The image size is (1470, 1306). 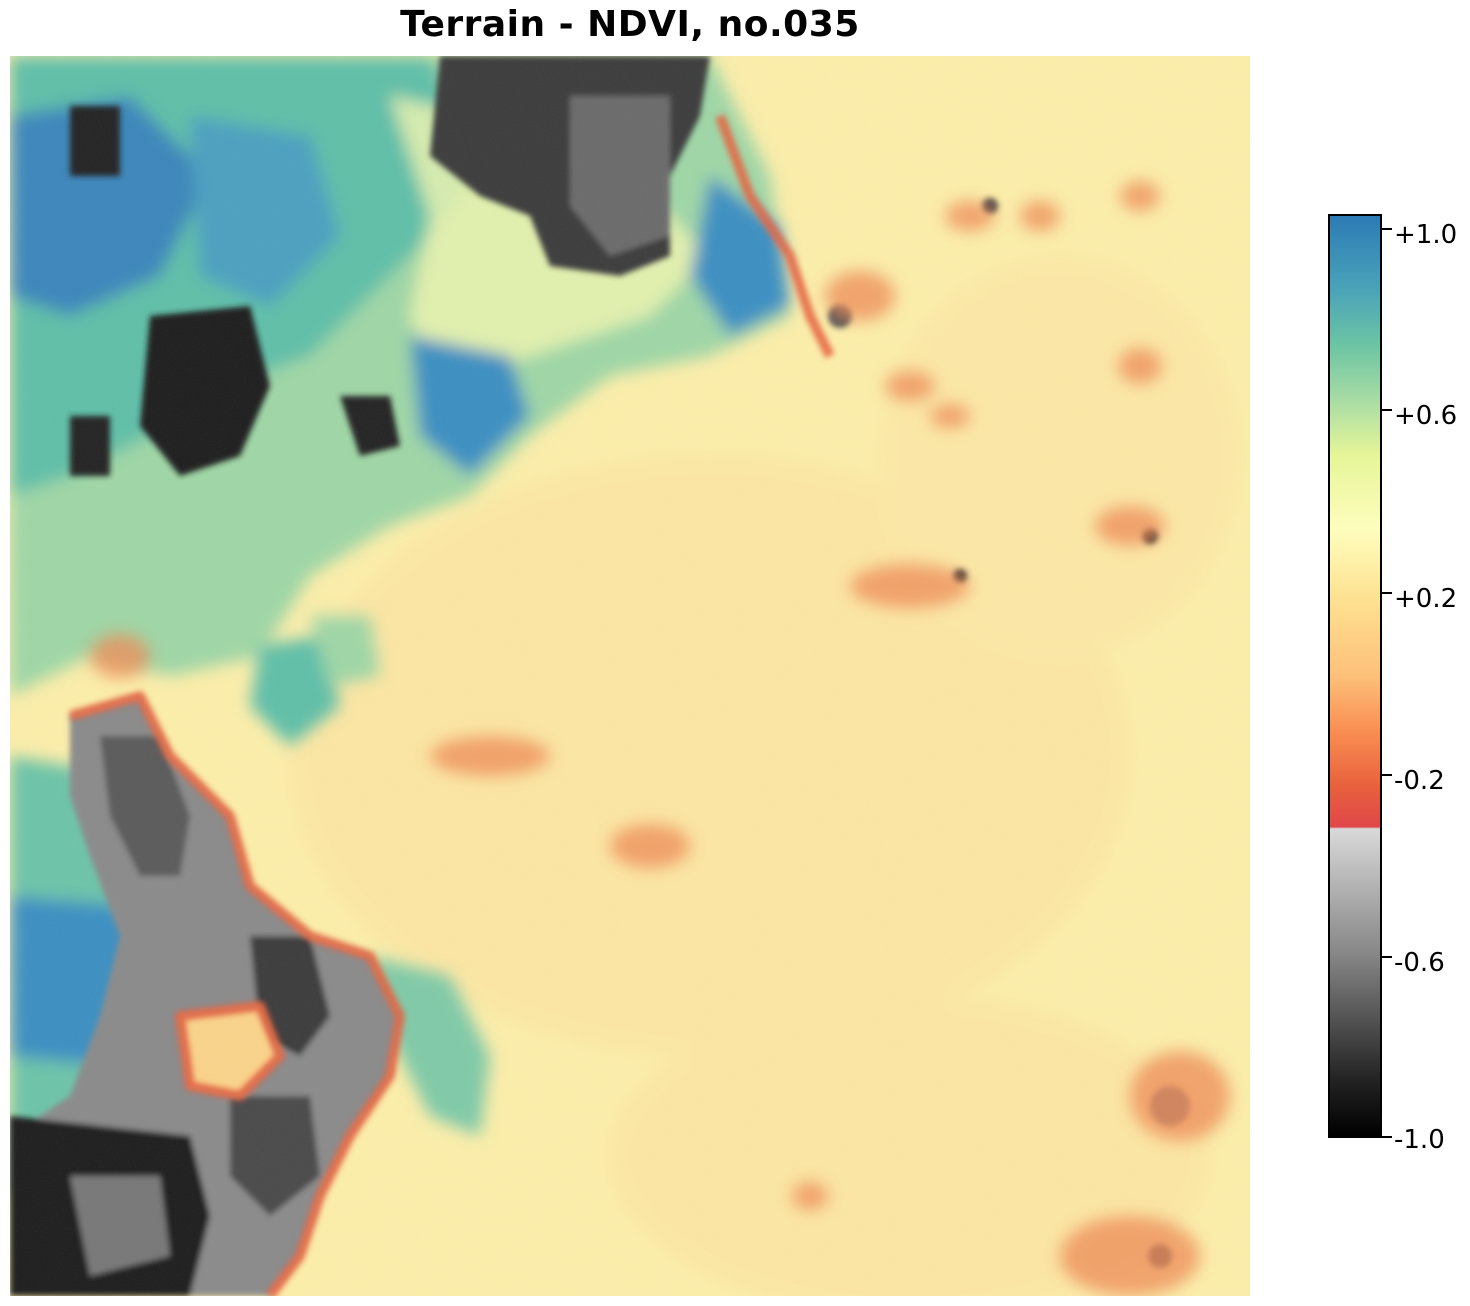 What do you see at coordinates (1426, 416) in the screenshot?
I see `colorbar-tick-label: +0.6` at bounding box center [1426, 416].